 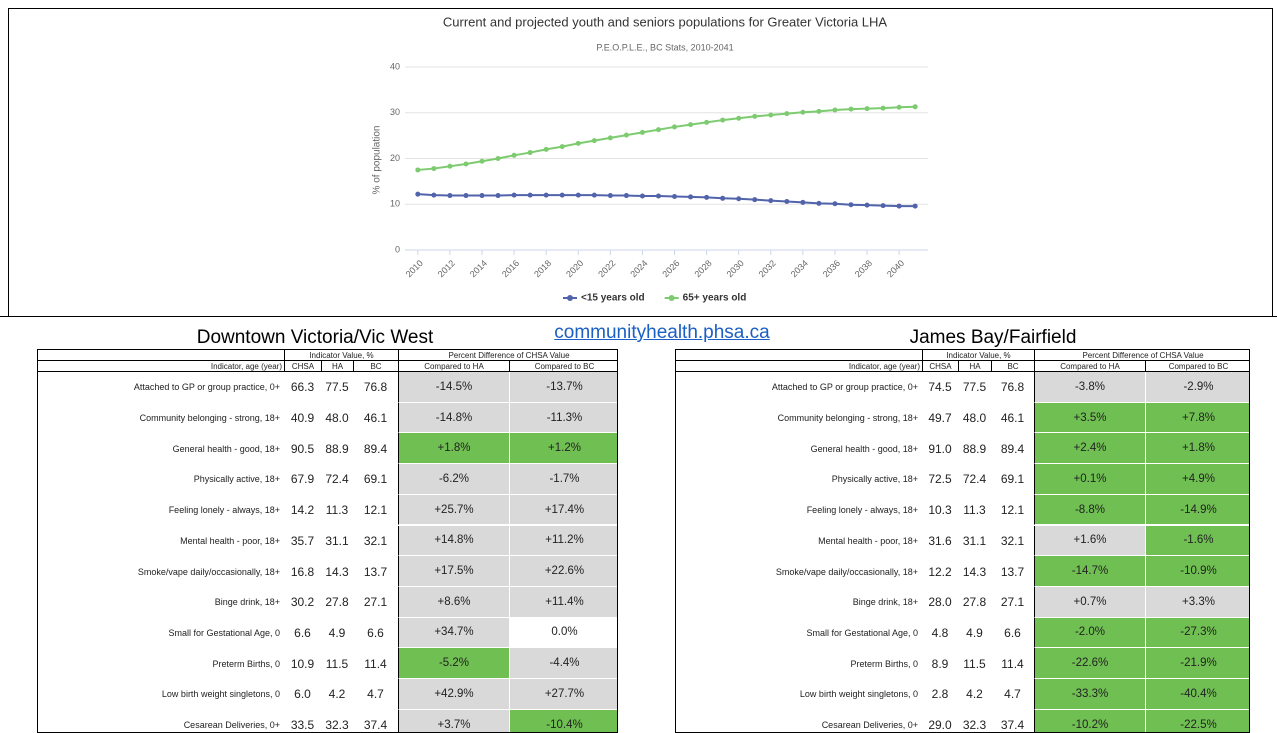 What do you see at coordinates (1012, 632) in the screenshot?
I see `value-cell: 6.6` at bounding box center [1012, 632].